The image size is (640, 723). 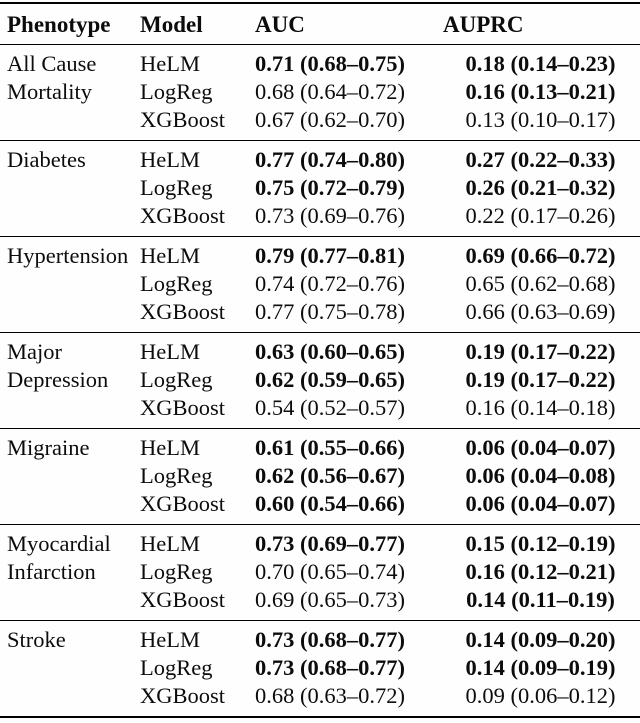 I want to click on table-row: HeLM 0.73 (0.69–0.77) 0.15 (0.12–0.19), so click(x=390, y=544).